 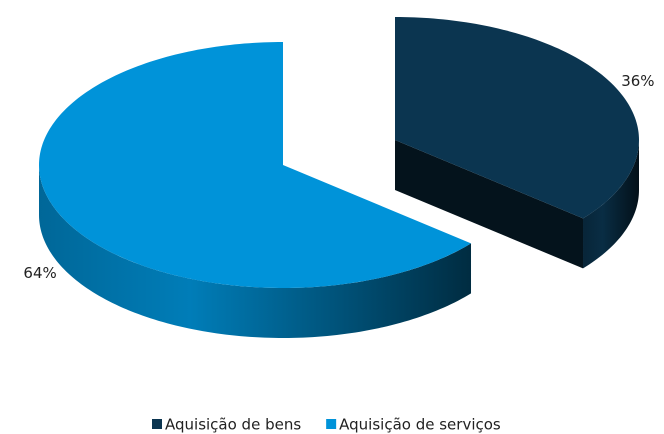 What do you see at coordinates (611, 204) in the screenshot?
I see `slice-side` at bounding box center [611, 204].